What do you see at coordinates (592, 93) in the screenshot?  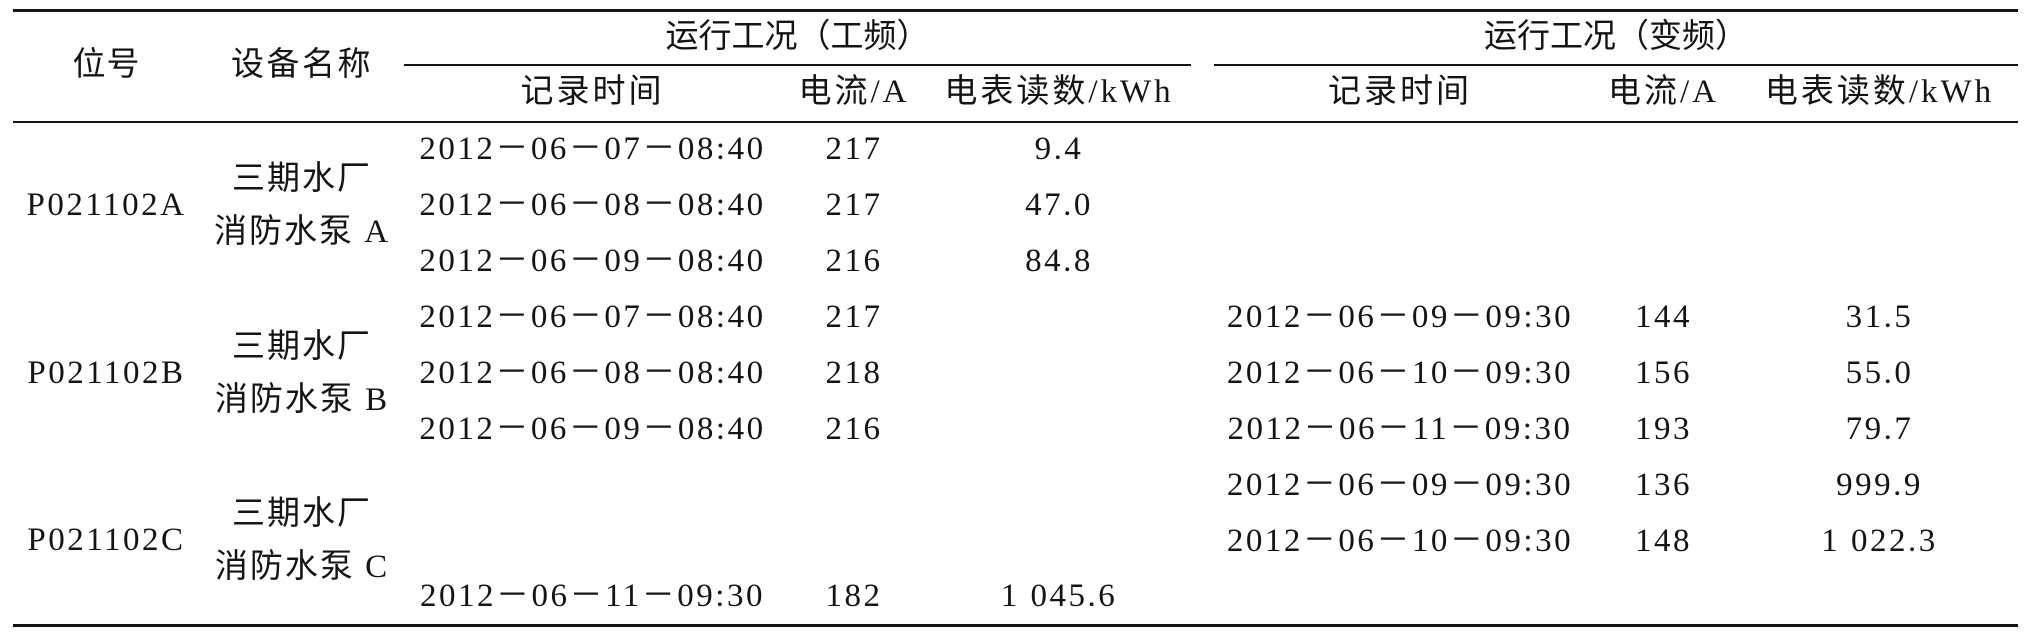 I see `header-pf-record-time: 记录时间` at bounding box center [592, 93].